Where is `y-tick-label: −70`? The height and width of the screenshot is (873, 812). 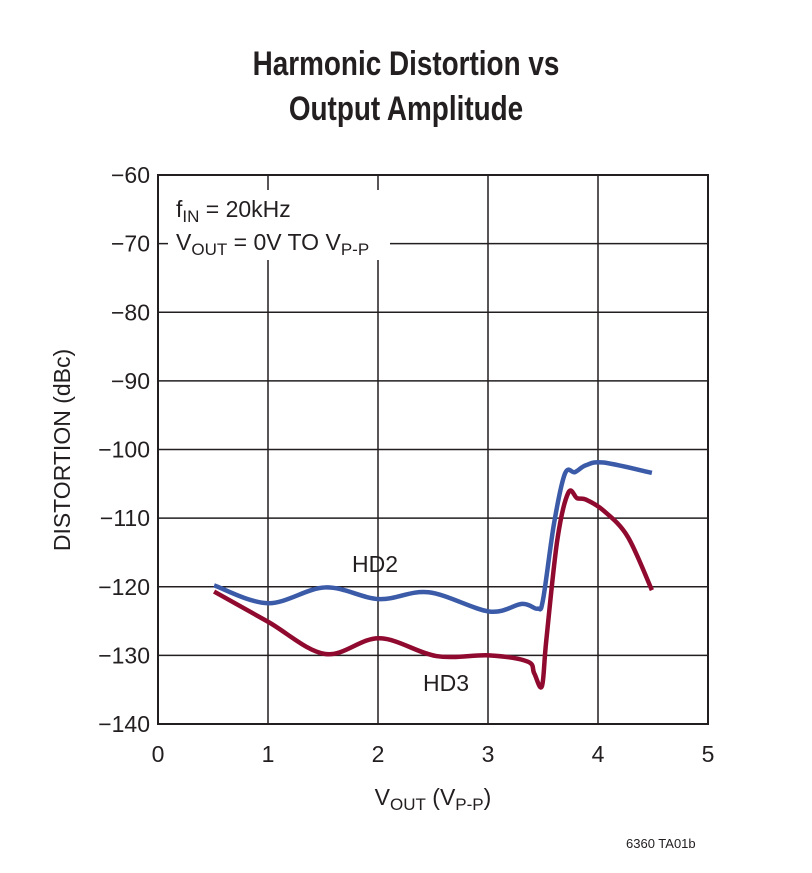 y-tick-label: −70 is located at coordinates (130, 244).